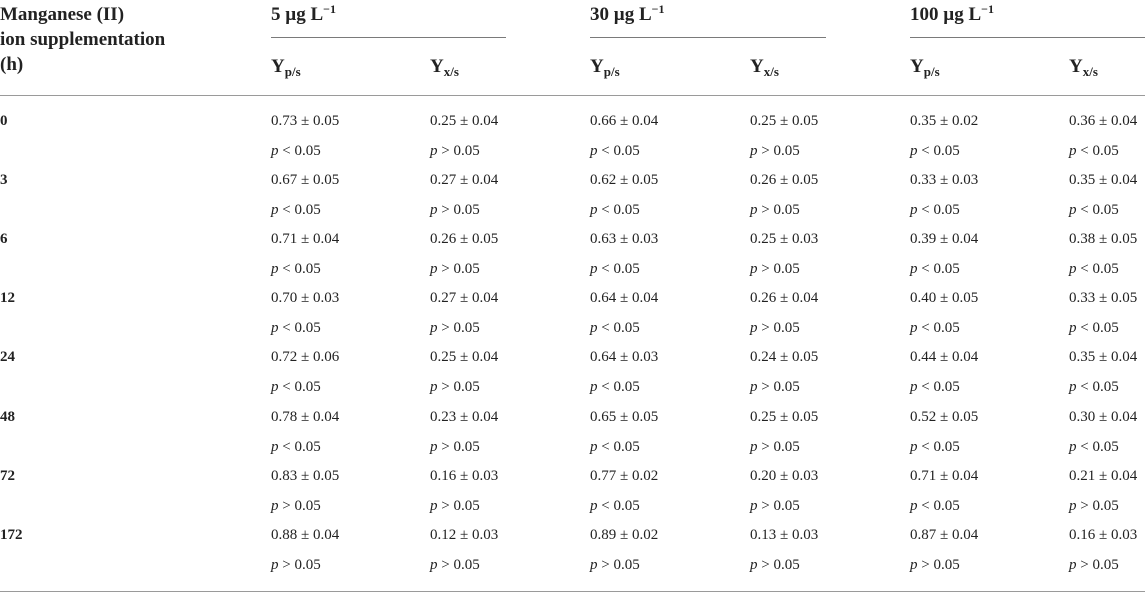 The width and height of the screenshot is (1145, 592). I want to click on yield-value: 0.44 ± 0.04, so click(944, 357).